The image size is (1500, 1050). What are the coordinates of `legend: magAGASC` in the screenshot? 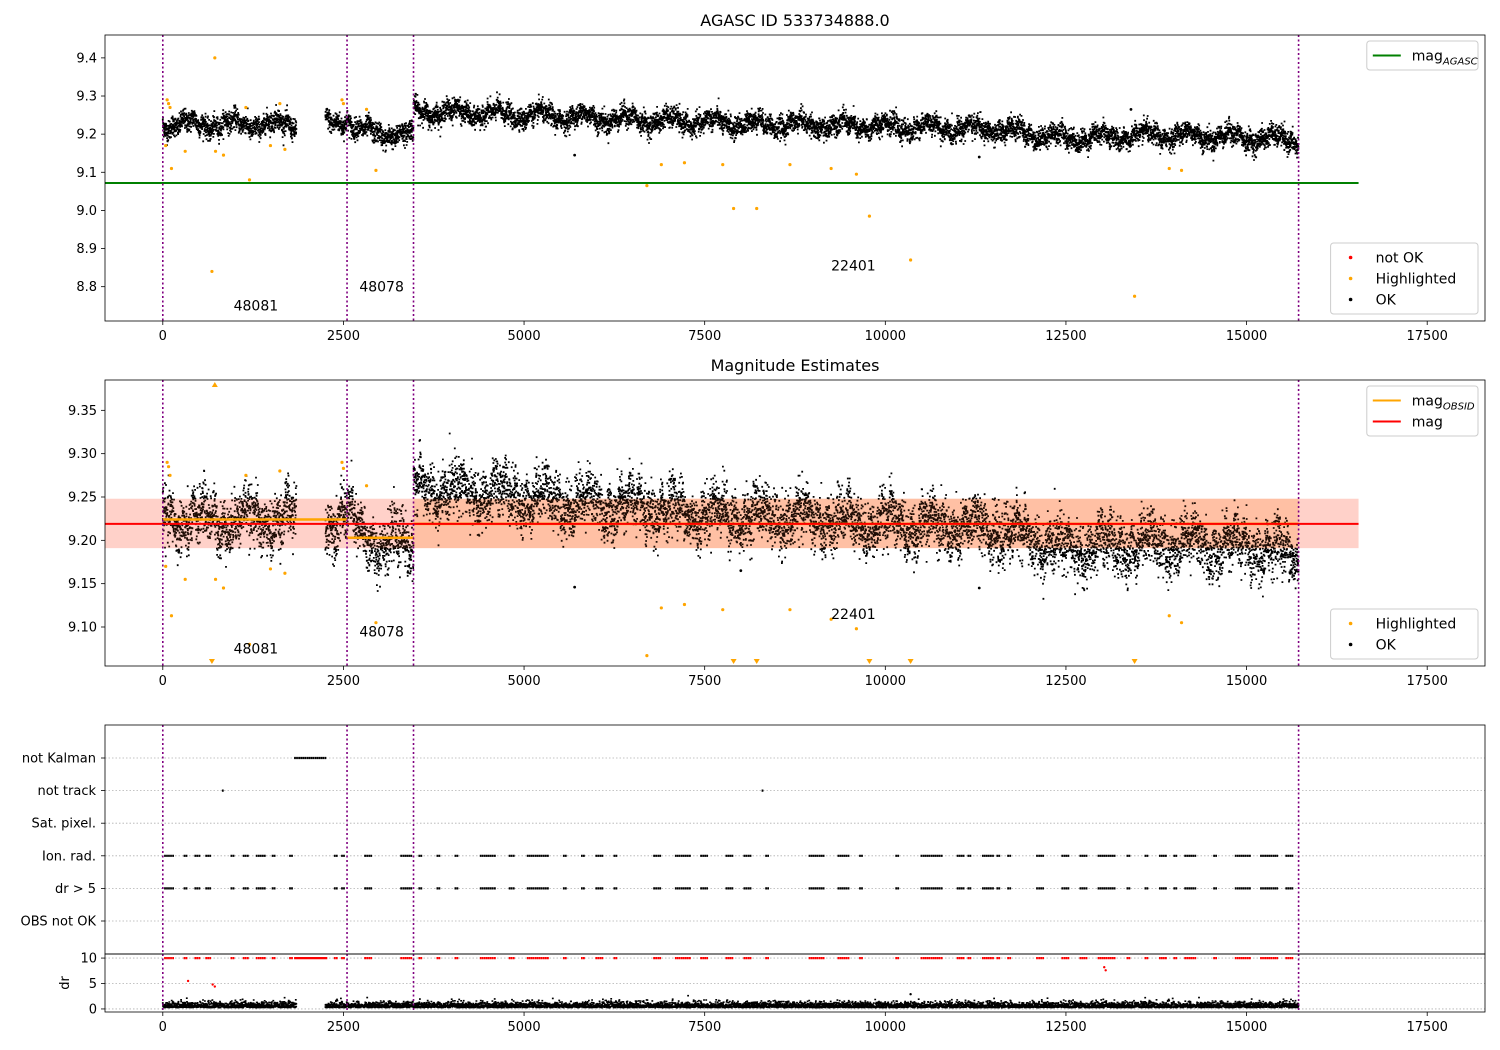 It's located at (1422, 55).